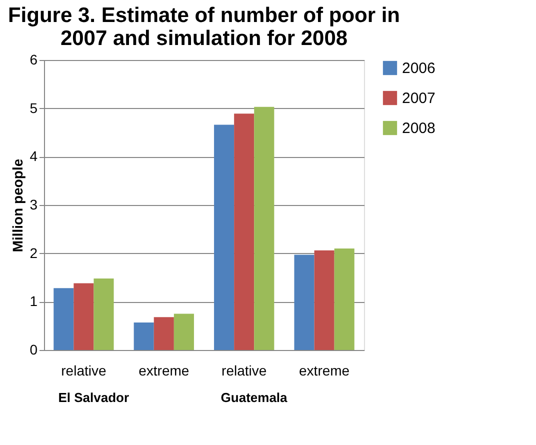 This screenshot has width=536, height=445. Describe the element at coordinates (419, 68) in the screenshot. I see `legend-label: 2006` at that location.